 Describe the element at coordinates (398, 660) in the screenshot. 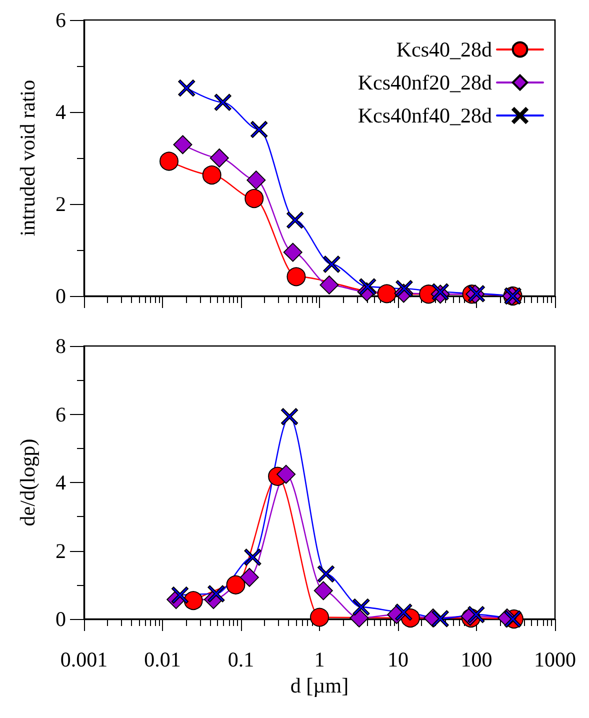

I see `x-tick-label: 10` at that location.